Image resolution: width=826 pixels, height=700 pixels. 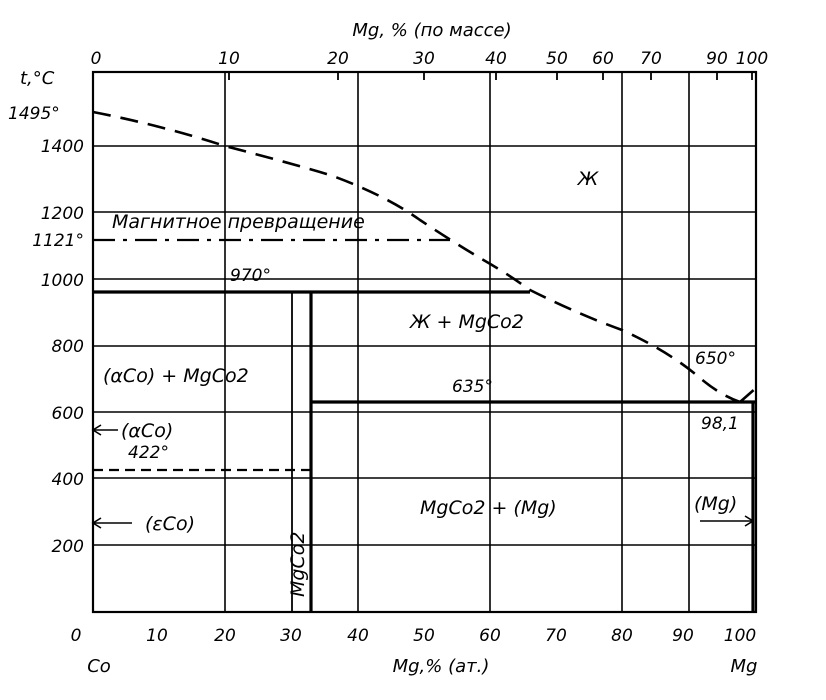 What do you see at coordinates (424, 59) in the screenshot?
I see `top-tick-30: 30` at bounding box center [424, 59].